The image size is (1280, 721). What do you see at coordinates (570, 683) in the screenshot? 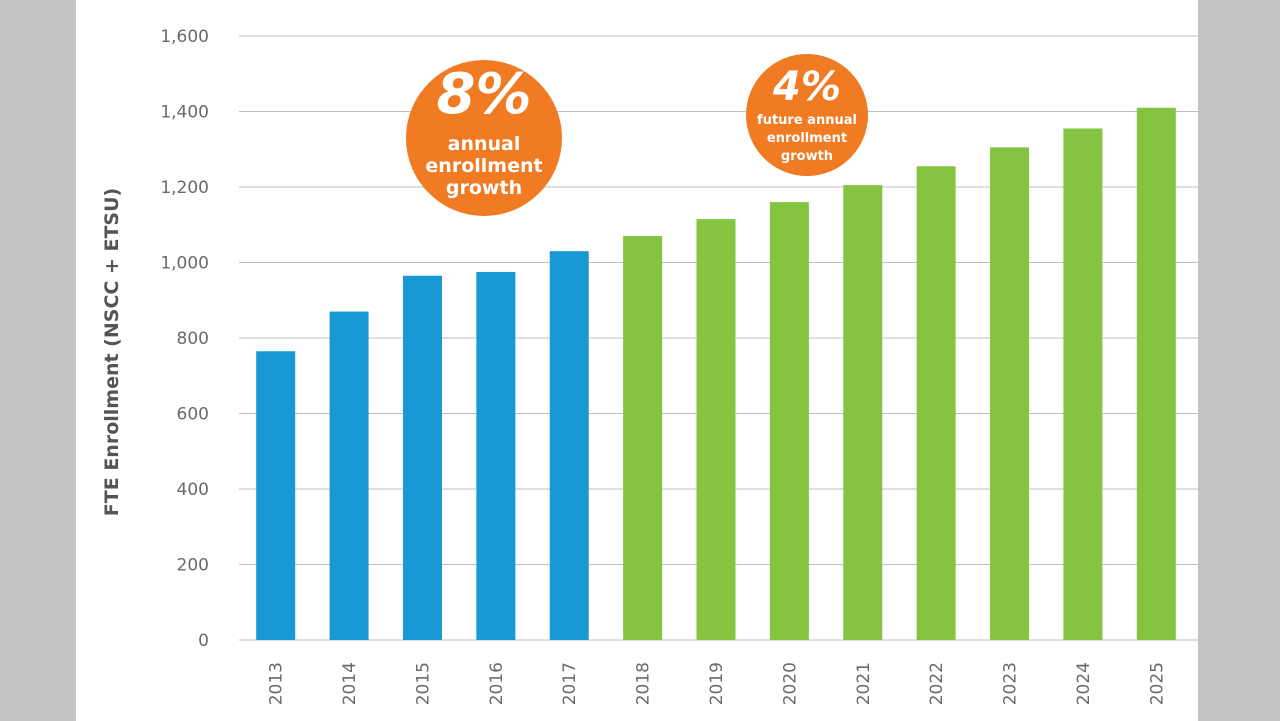
I see `x-tick-label: 2017` at bounding box center [570, 683].